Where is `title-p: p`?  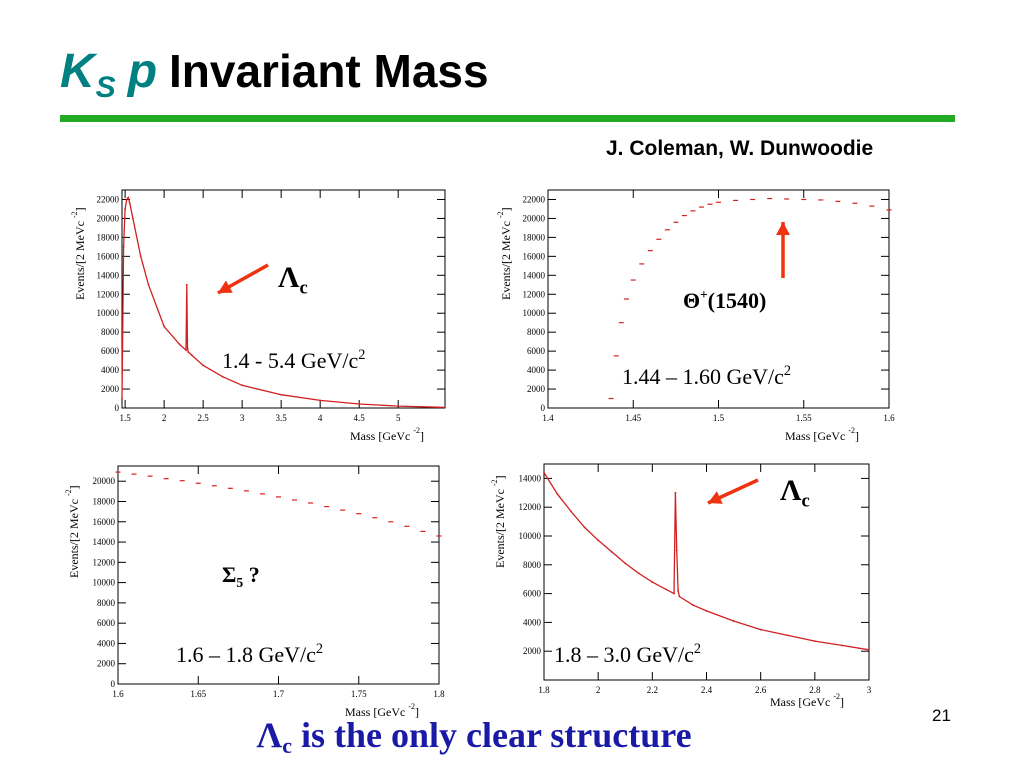 title-p: p is located at coordinates (142, 71).